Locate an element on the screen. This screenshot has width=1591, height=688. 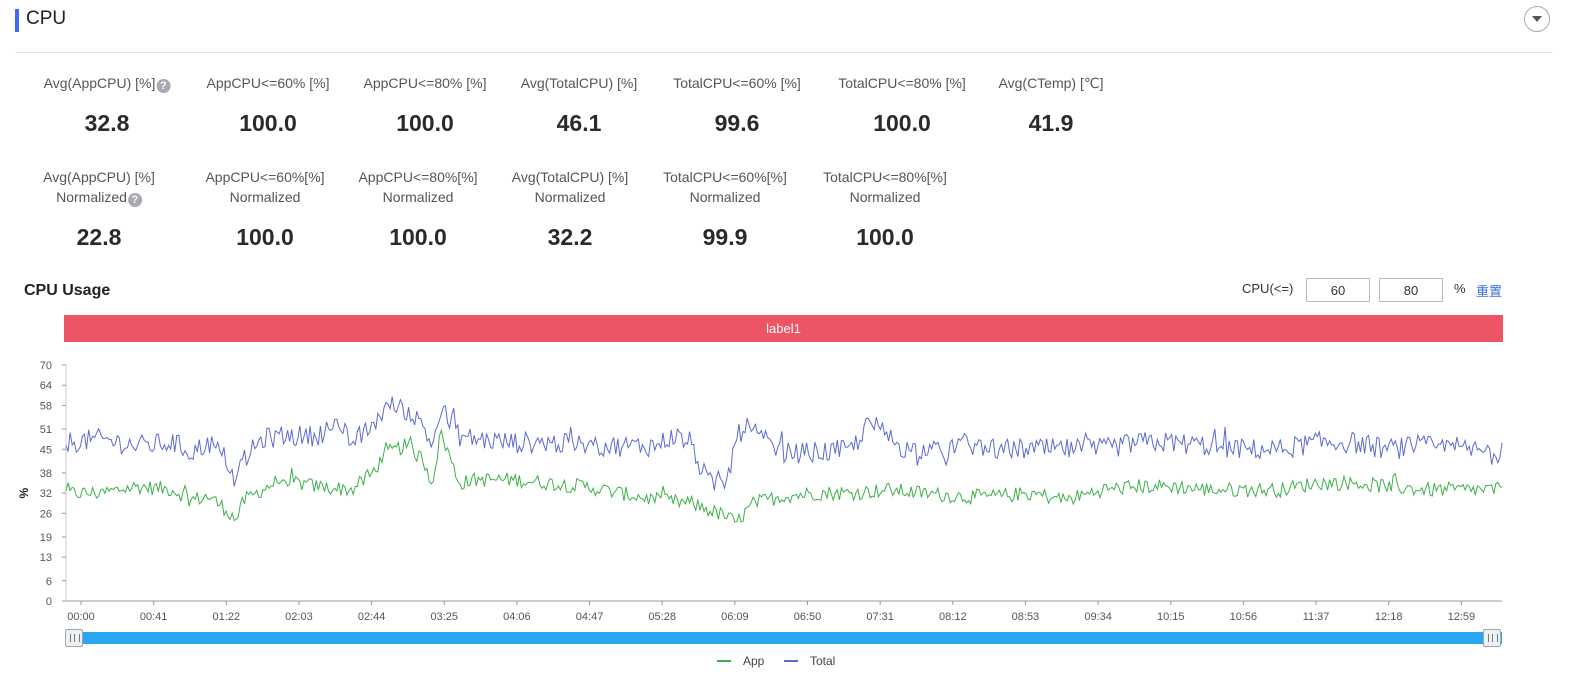
stat-value: 32.2 is located at coordinates (570, 237).